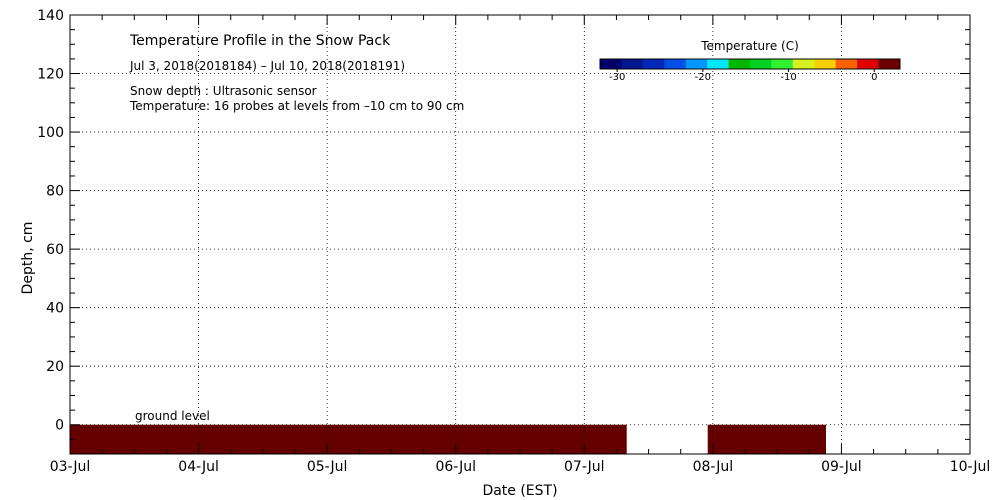  What do you see at coordinates (55, 192) in the screenshot?
I see `y-tick-label: 80` at bounding box center [55, 192].